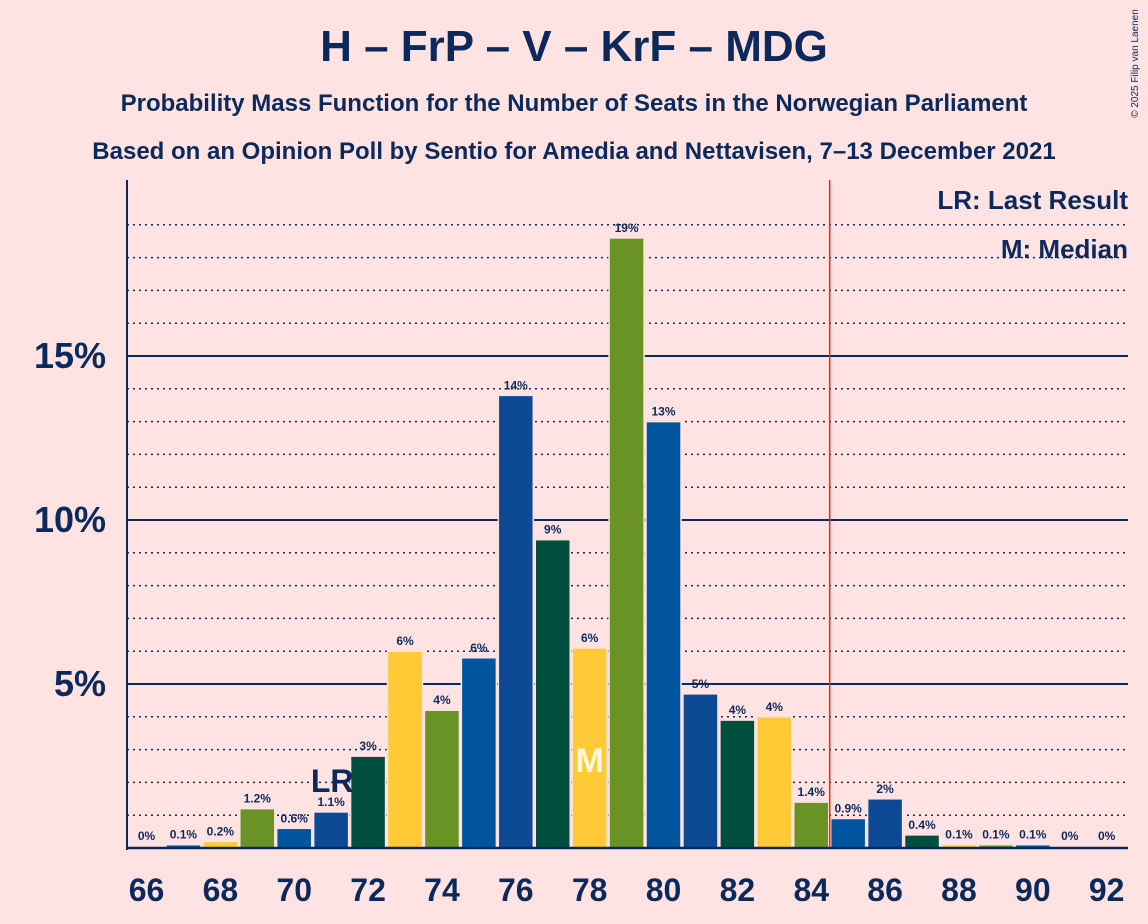 This screenshot has width=1148, height=924. Describe the element at coordinates (1107, 890) in the screenshot. I see `x-tick-label: 92` at that location.